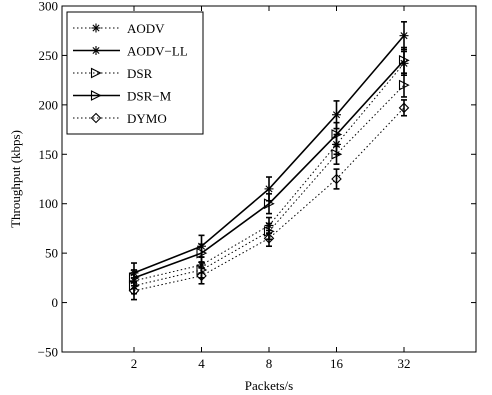 The image size is (492, 395). What do you see at coordinates (49, 203) in the screenshot?
I see `y-tick-label: 100` at bounding box center [49, 203].